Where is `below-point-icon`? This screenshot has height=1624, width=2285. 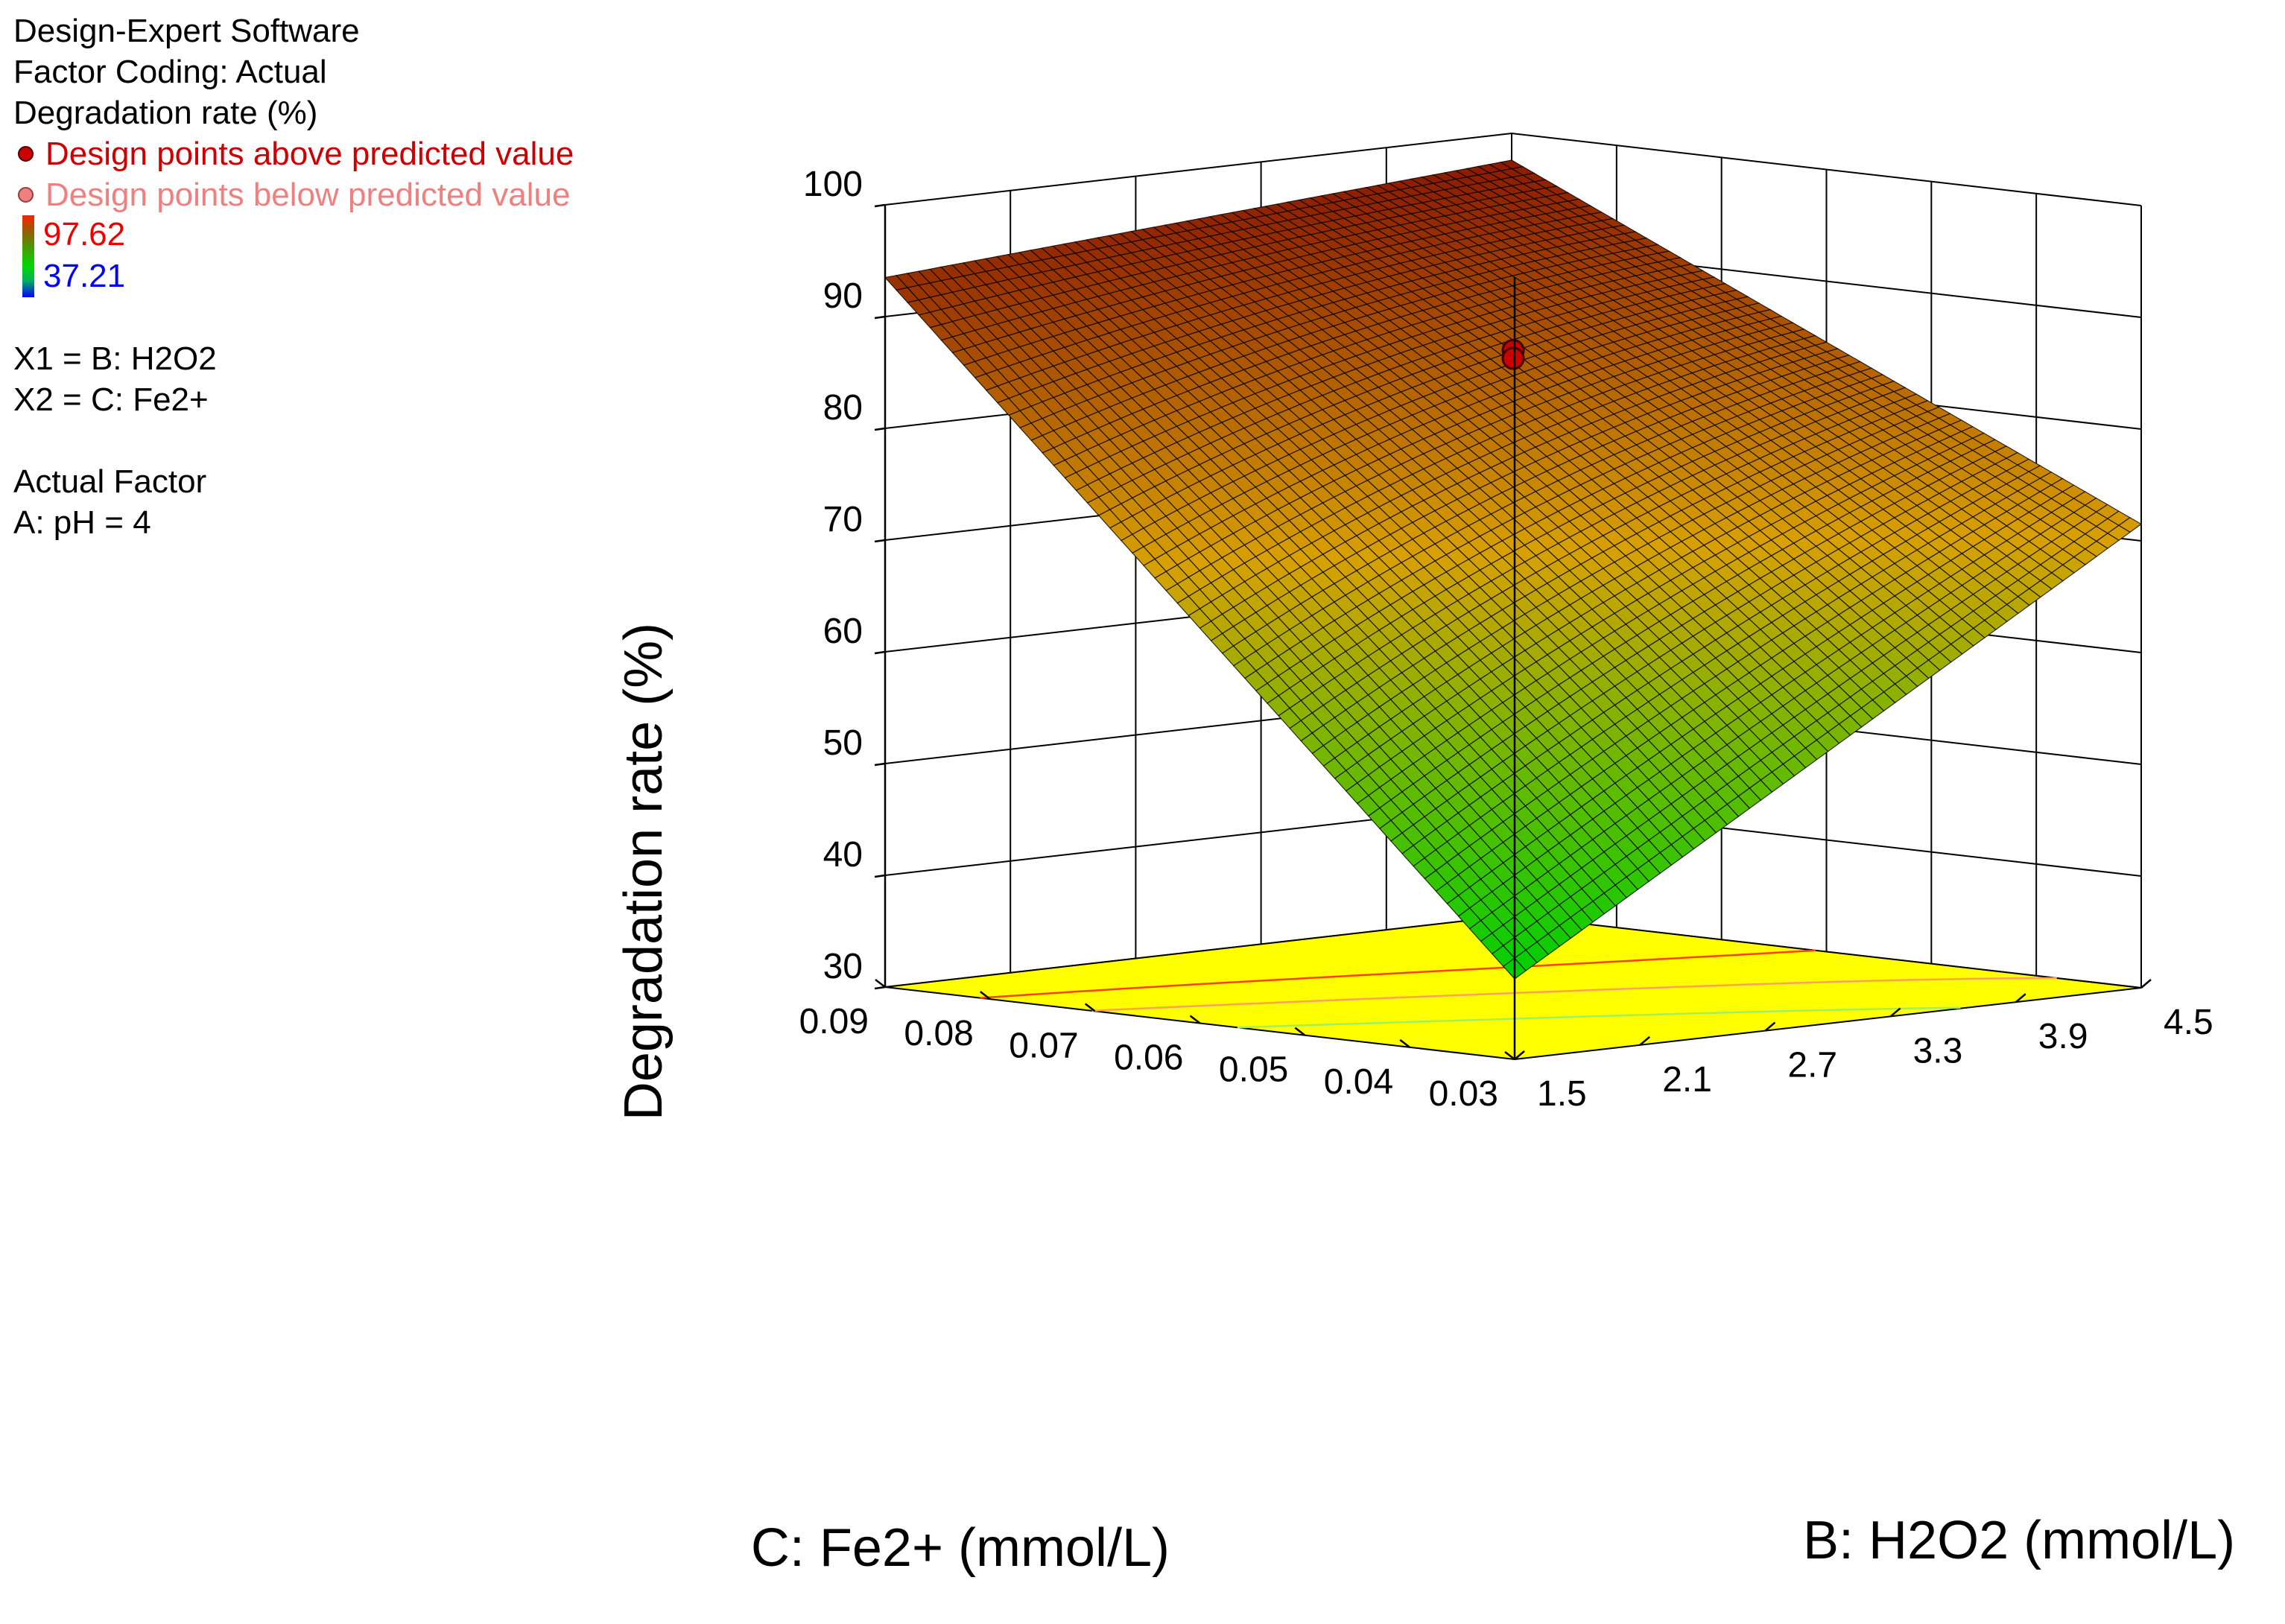
below-point-icon is located at coordinates (26, 194).